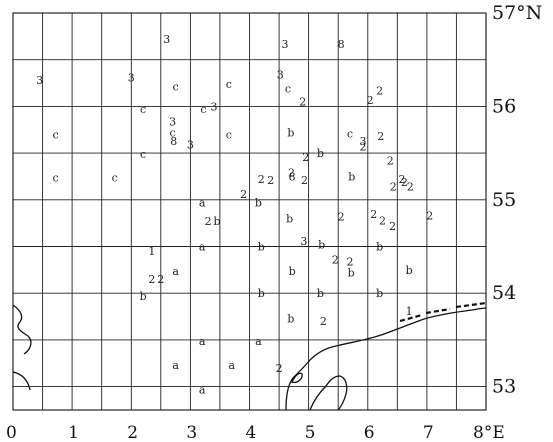 This screenshot has width=553, height=442. What do you see at coordinates (310, 432) in the screenshot?
I see `longitude-label: 5` at bounding box center [310, 432].